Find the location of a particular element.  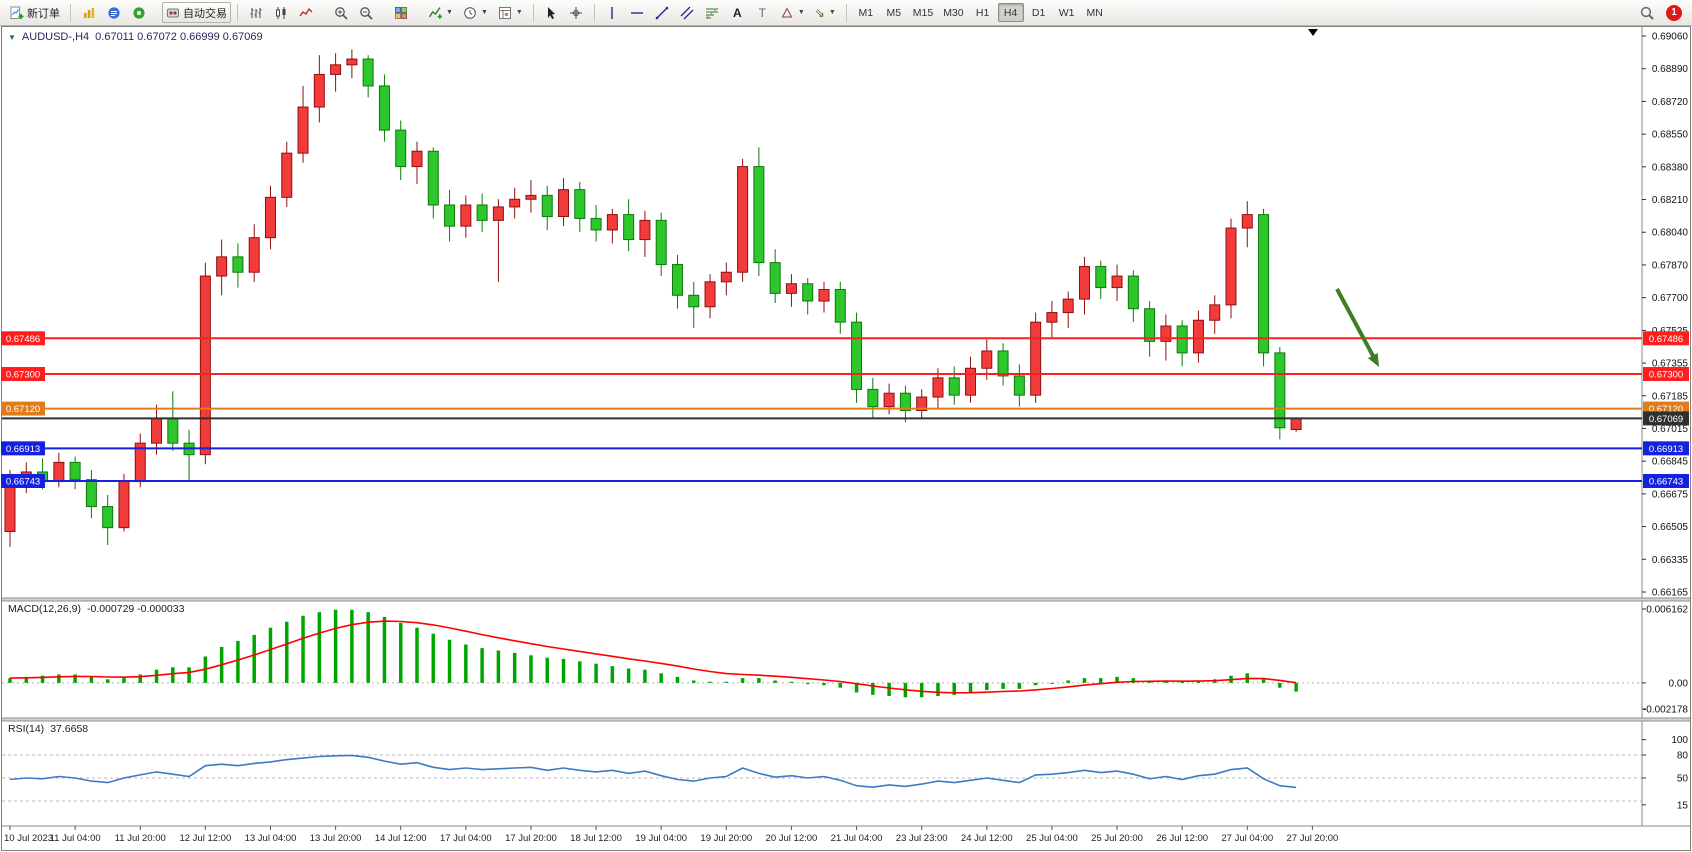

trendline-icon is located at coordinates (662, 12).